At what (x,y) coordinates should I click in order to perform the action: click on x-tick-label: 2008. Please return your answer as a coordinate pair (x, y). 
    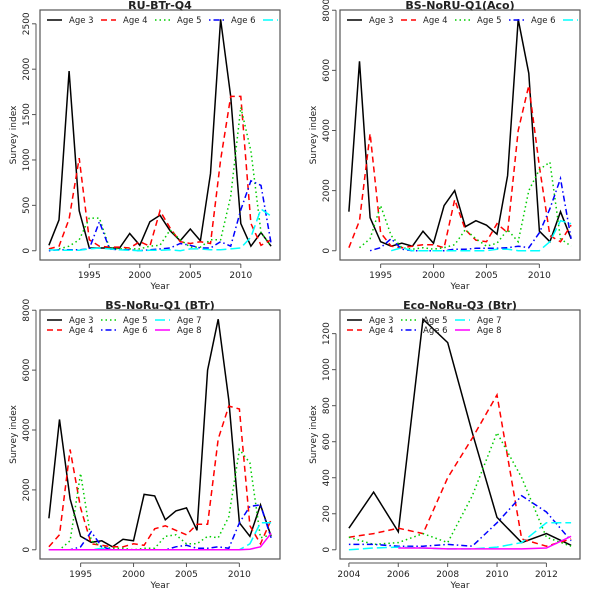
    Looking at the image, I should click on (447, 575).